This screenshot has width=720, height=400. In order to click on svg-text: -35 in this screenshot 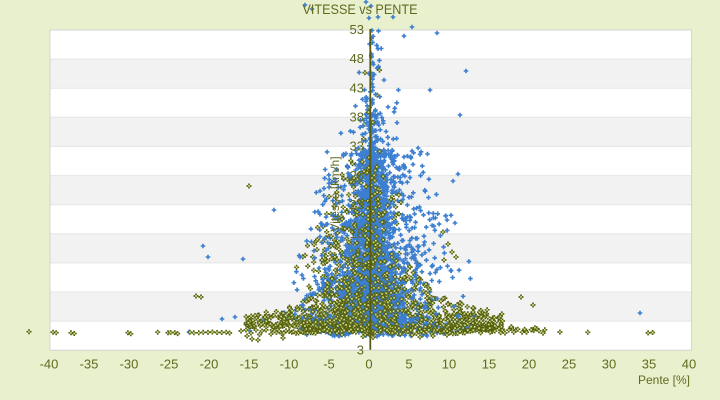, I will do `click(89, 364)`.